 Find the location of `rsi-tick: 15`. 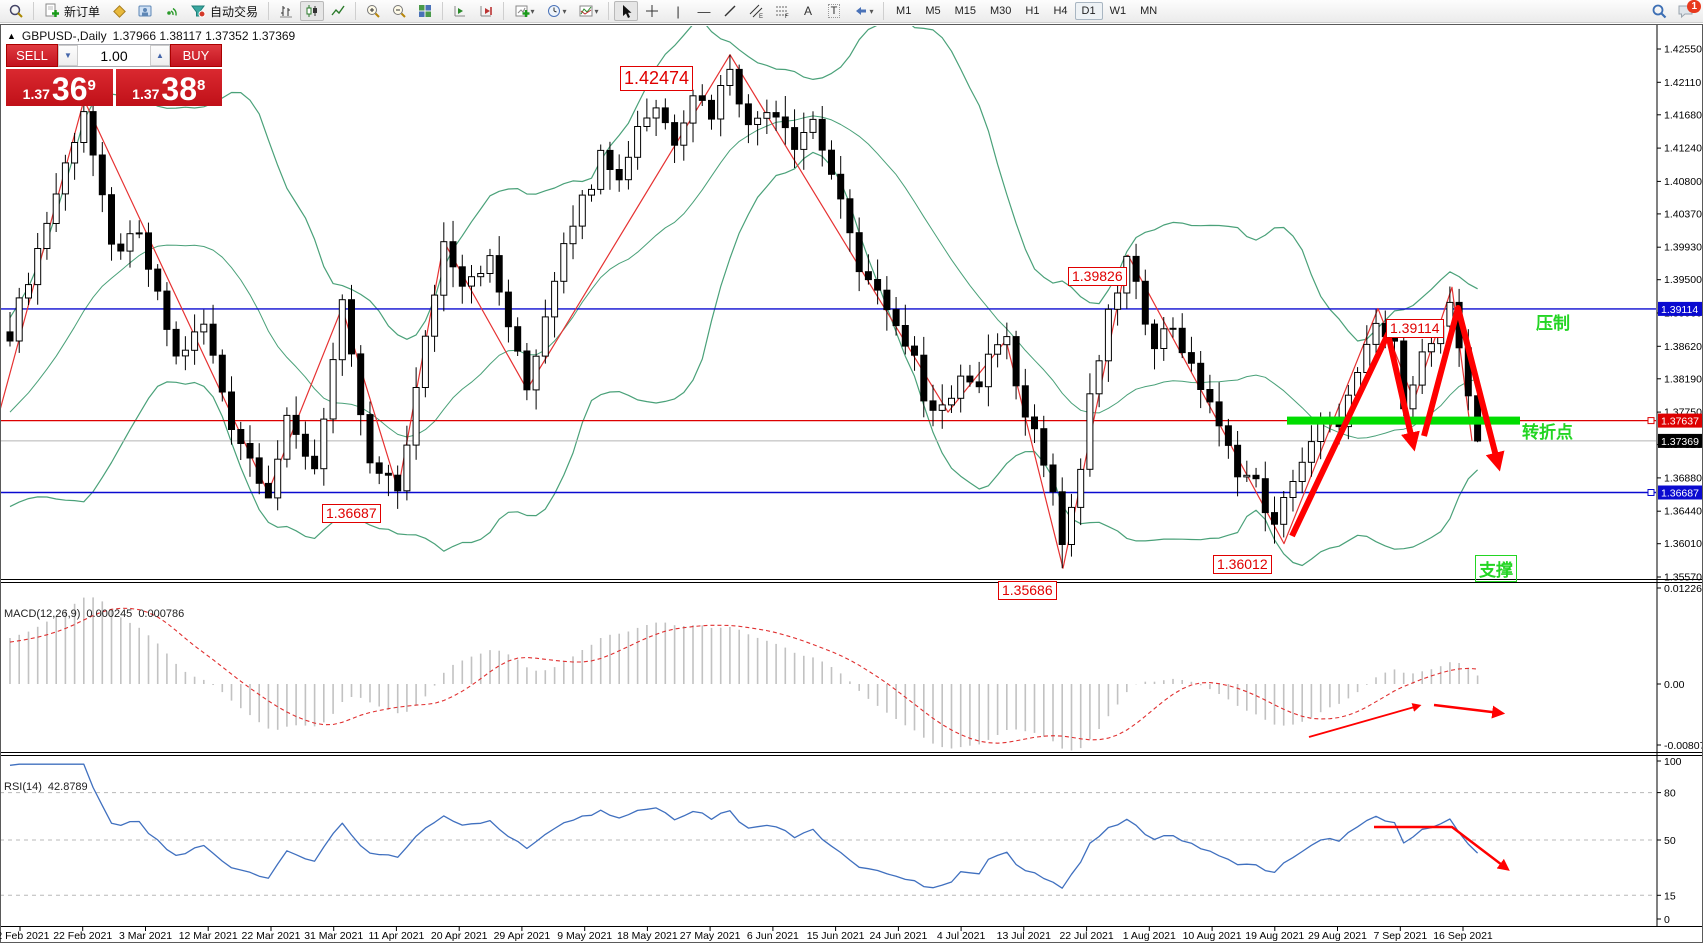

rsi-tick: 15 is located at coordinates (1670, 896).